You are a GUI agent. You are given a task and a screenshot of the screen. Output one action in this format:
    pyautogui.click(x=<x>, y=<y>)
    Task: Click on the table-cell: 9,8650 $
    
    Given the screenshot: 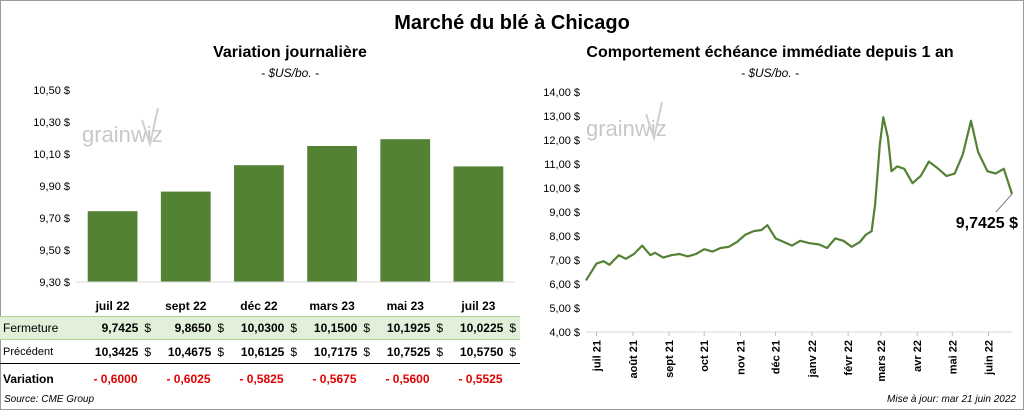 What is the action you would take?
    pyautogui.click(x=189, y=328)
    